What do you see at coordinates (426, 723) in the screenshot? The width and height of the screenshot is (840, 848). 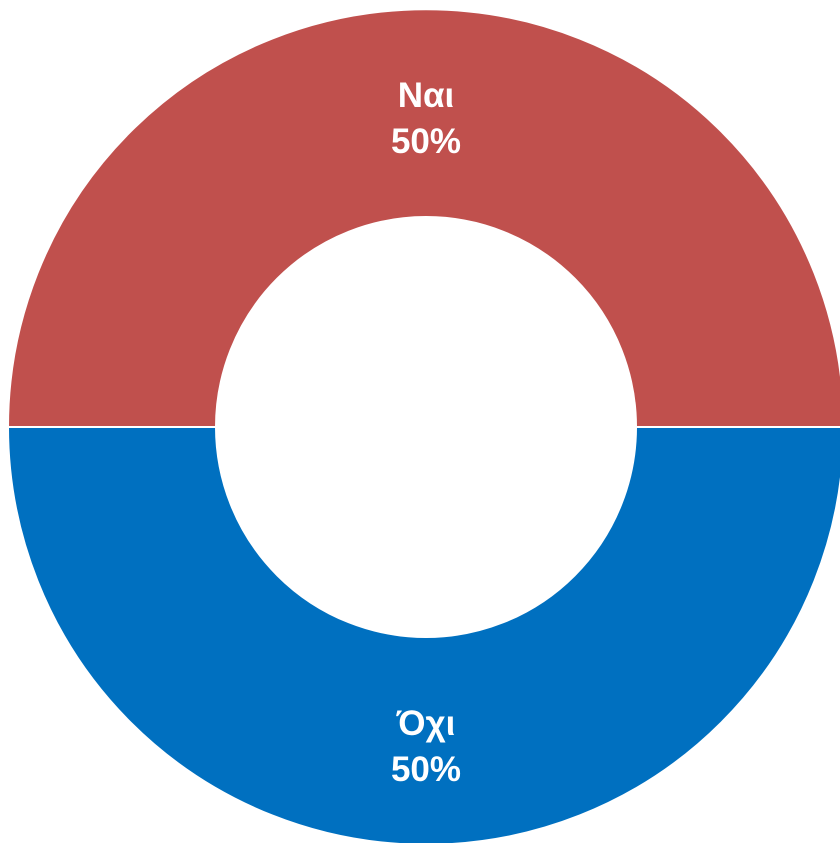 I see `slice-label-2: Όχι` at bounding box center [426, 723].